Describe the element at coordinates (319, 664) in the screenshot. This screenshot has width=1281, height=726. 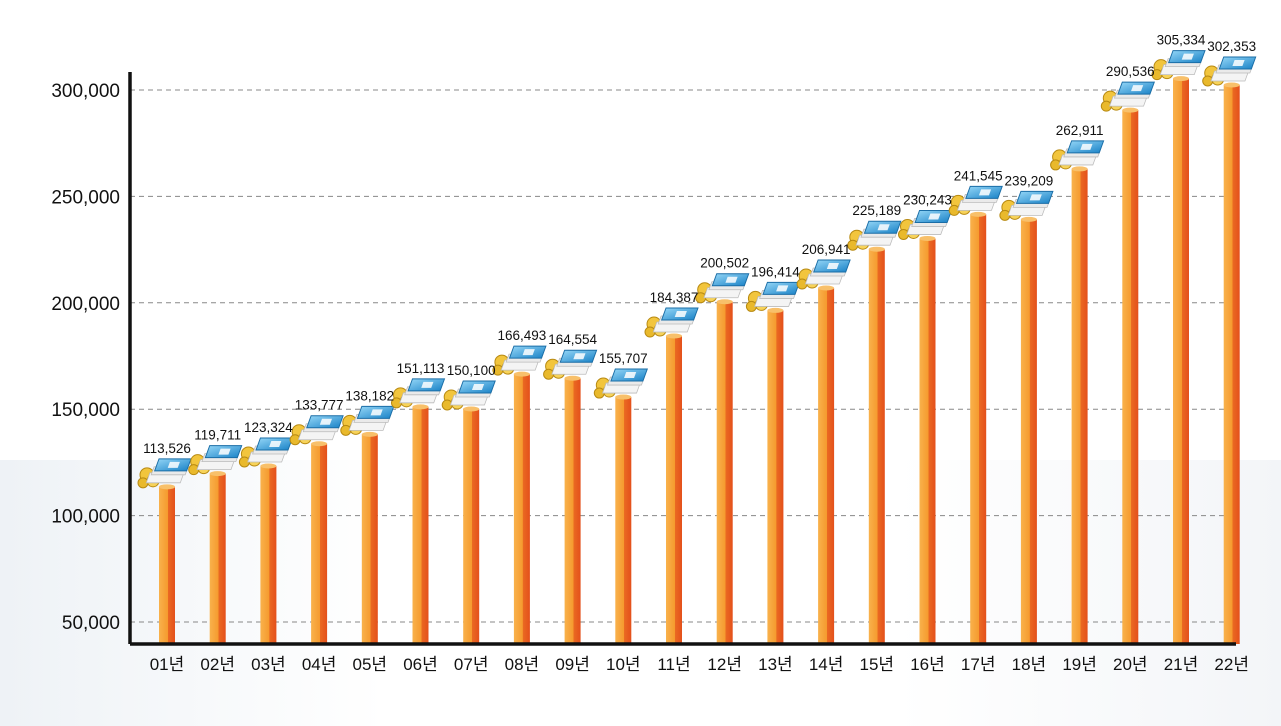
I see `x-tick-label: 04년` at that location.